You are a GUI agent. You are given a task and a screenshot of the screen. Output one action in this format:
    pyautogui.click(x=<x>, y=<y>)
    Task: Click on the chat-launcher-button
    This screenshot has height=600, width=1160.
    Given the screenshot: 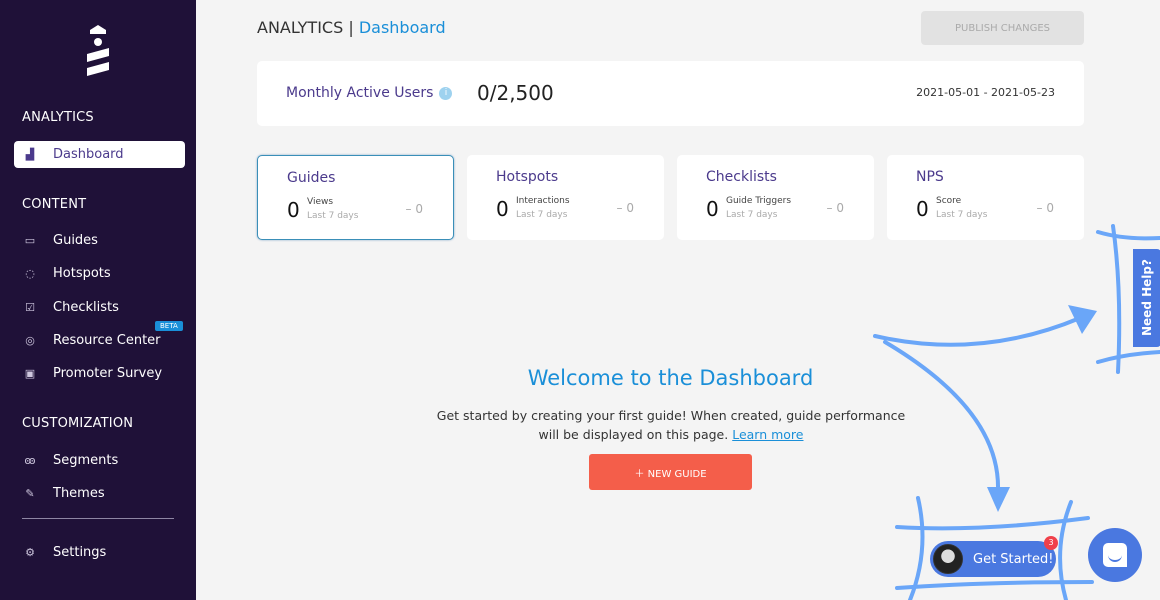 What is the action you would take?
    pyautogui.click(x=1115, y=555)
    